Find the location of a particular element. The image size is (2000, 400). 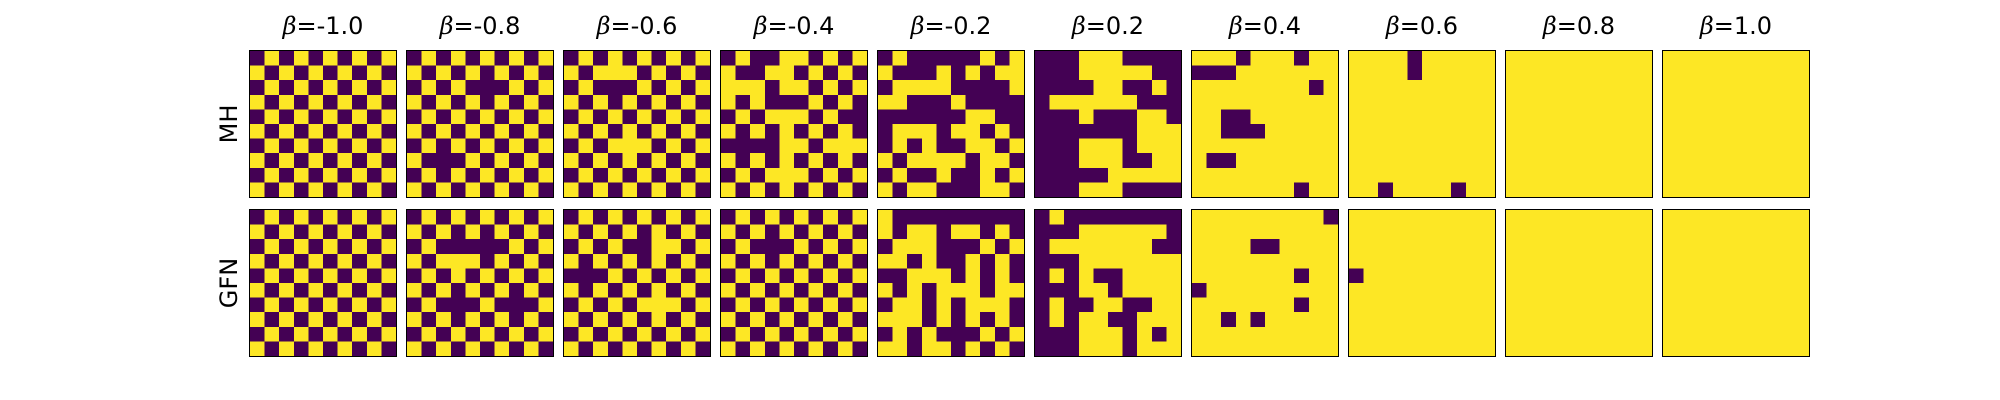

heatmap-grid is located at coordinates (637, 124).